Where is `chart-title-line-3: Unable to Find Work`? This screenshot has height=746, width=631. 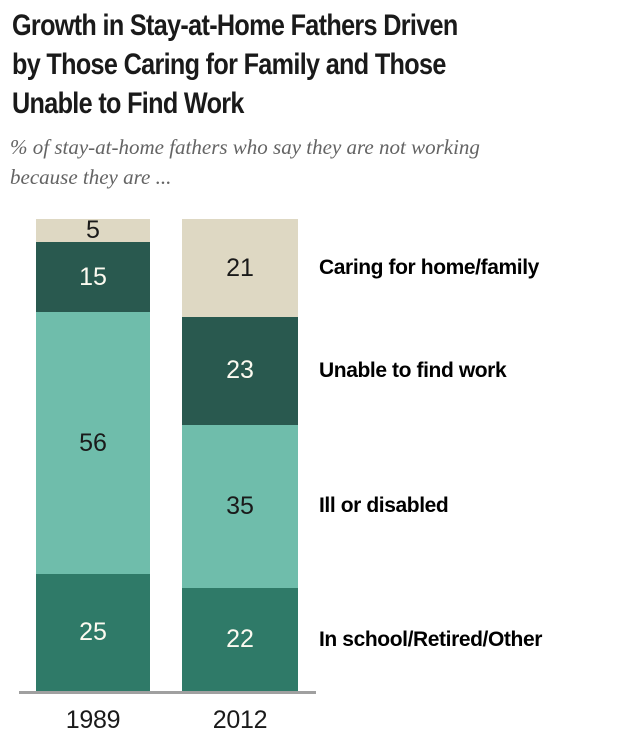 chart-title-line-3: Unable to Find Work is located at coordinates (128, 103).